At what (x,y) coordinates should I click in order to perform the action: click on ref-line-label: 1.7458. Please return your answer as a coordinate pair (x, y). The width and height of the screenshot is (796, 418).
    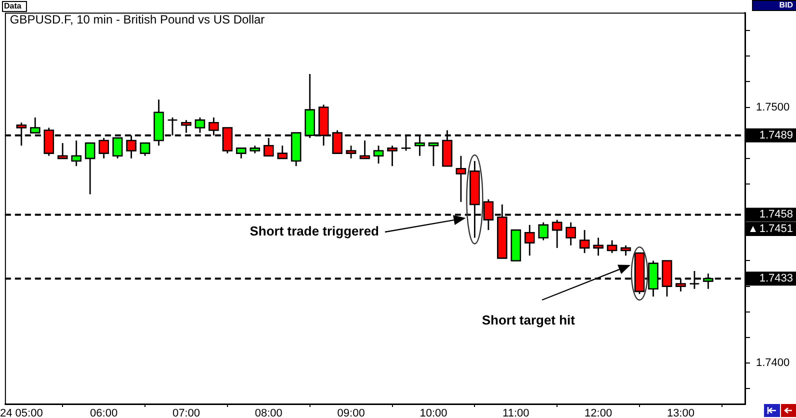
    Looking at the image, I should click on (776, 214).